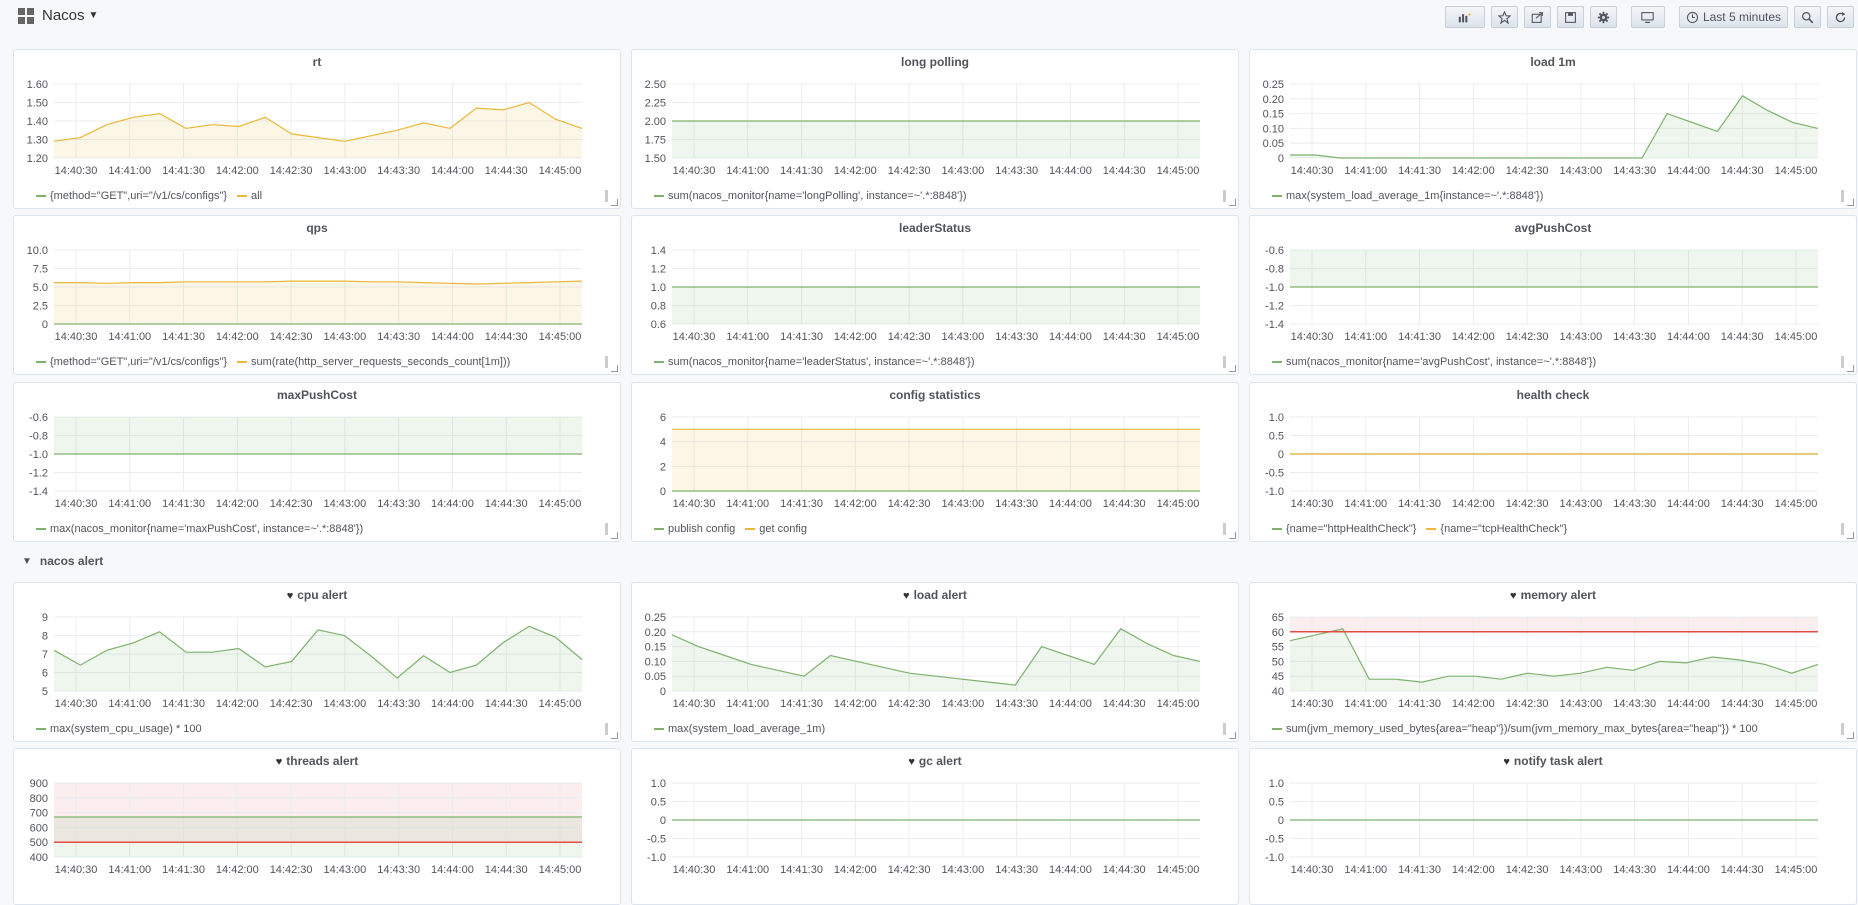  Describe the element at coordinates (1553, 62) in the screenshot. I see `panel-title: load 1m` at that location.